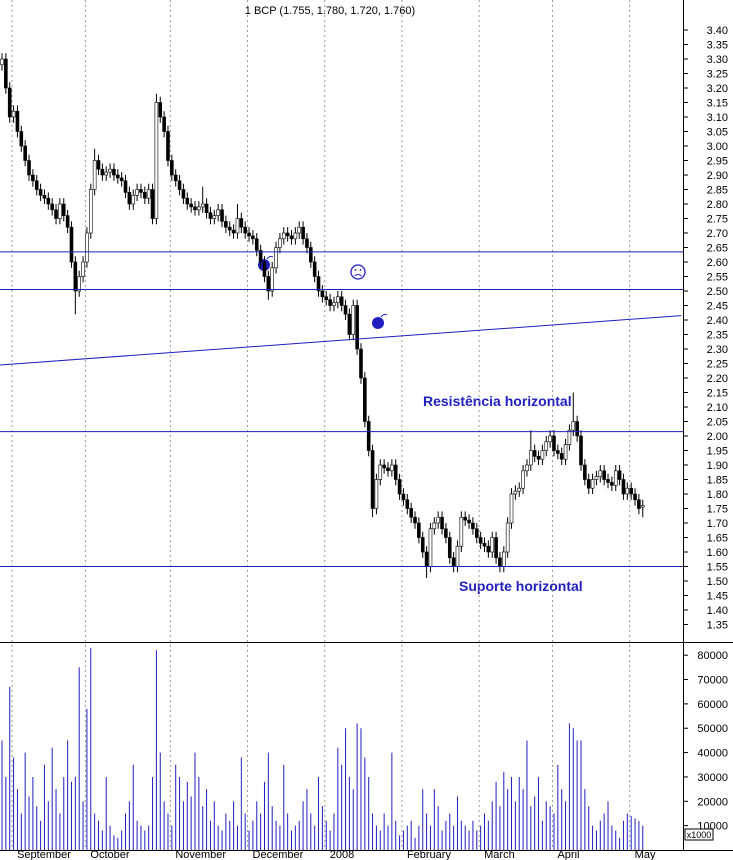 The height and width of the screenshot is (860, 733). I want to click on x-tick-label: 2008, so click(342, 854).